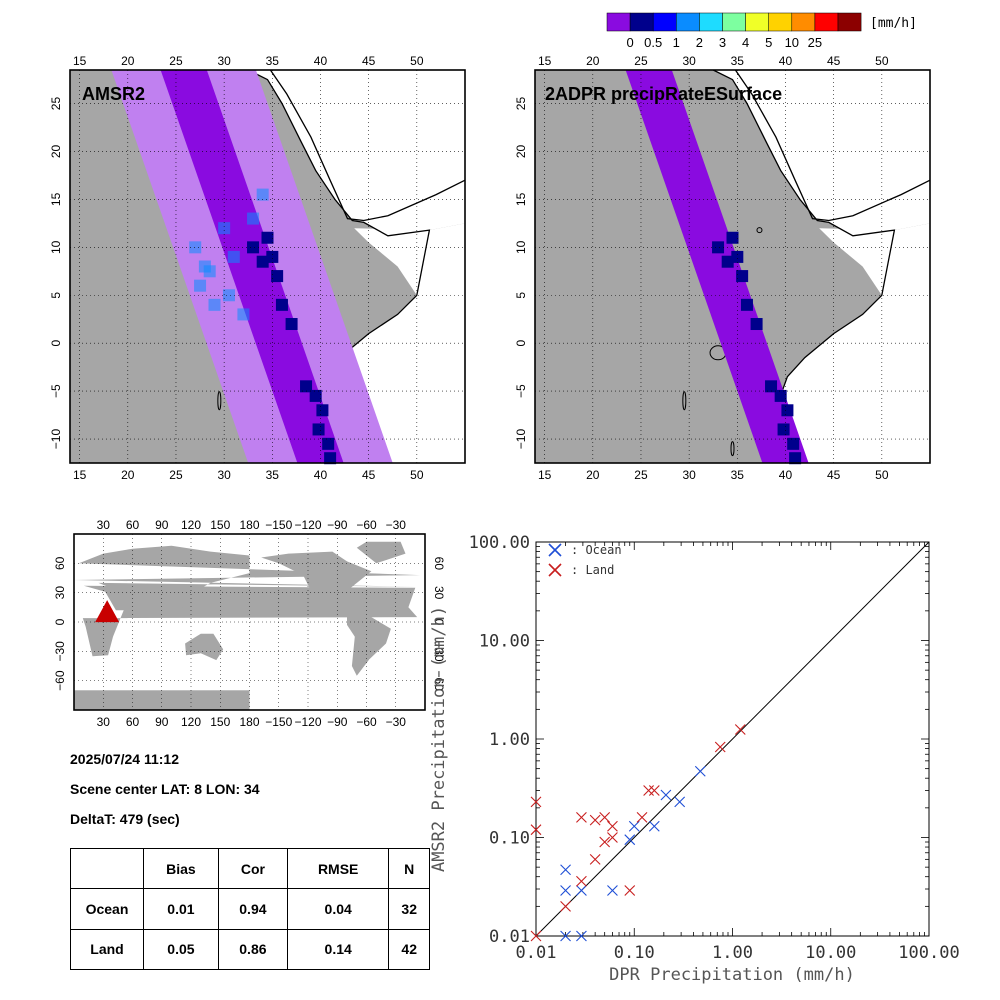  What do you see at coordinates (224, 475) in the screenshot?
I see `lon-tick-label: 30` at bounding box center [224, 475].